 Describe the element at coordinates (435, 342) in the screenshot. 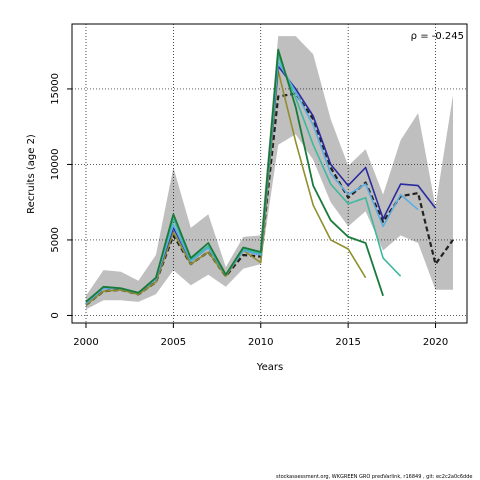

I see `x-tick-label: 2020` at that location.